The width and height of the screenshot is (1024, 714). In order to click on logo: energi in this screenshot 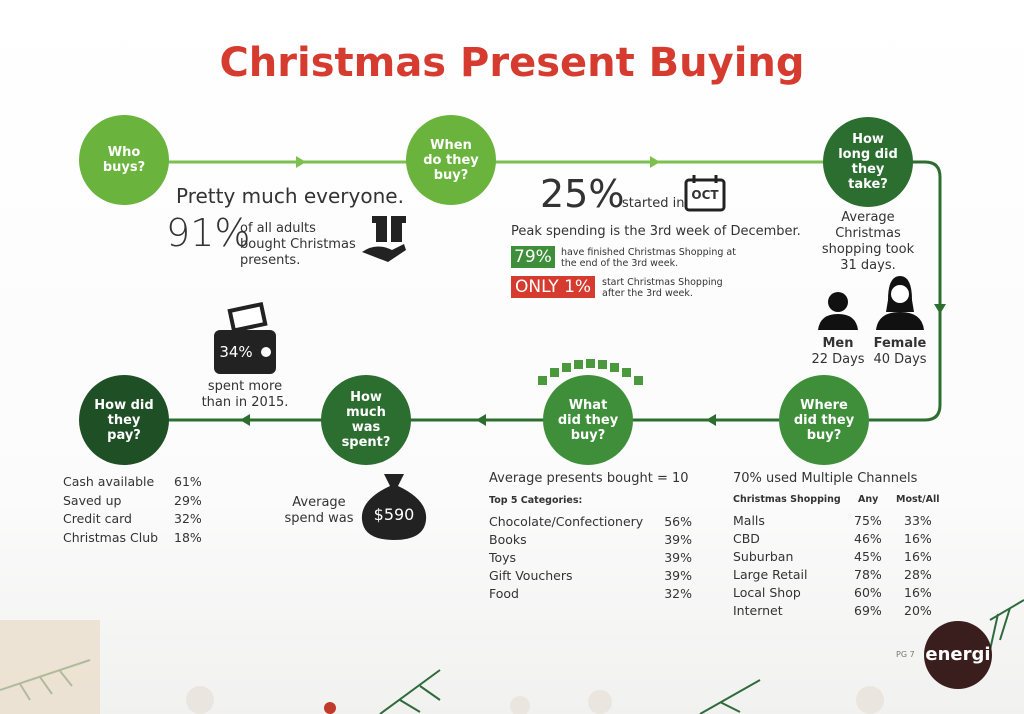, I will do `click(958, 654)`.